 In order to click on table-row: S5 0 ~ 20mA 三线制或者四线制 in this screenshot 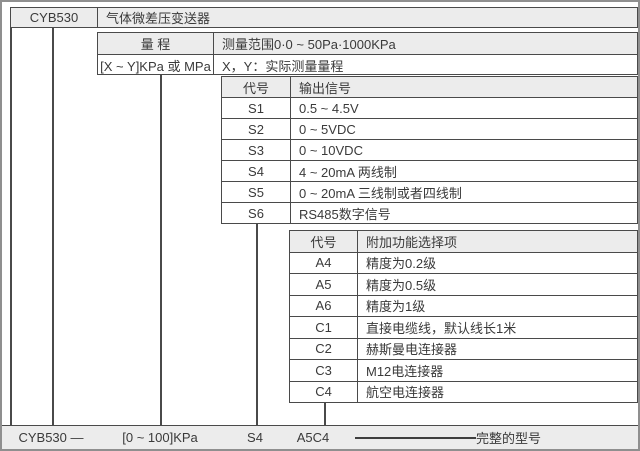, I will do `click(429, 192)`.